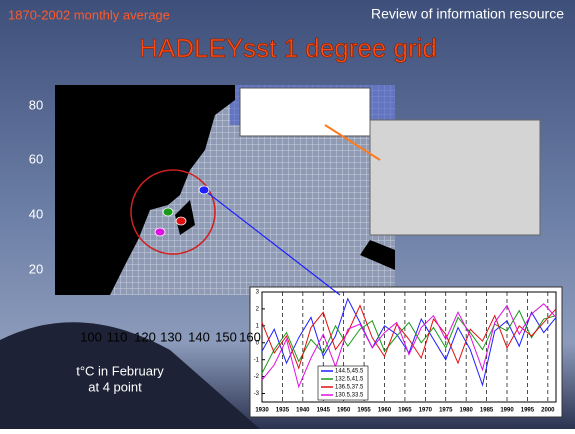 The width and height of the screenshot is (575, 434). Describe the element at coordinates (507, 411) in the screenshot. I see `x-tick-label: 1990` at that location.